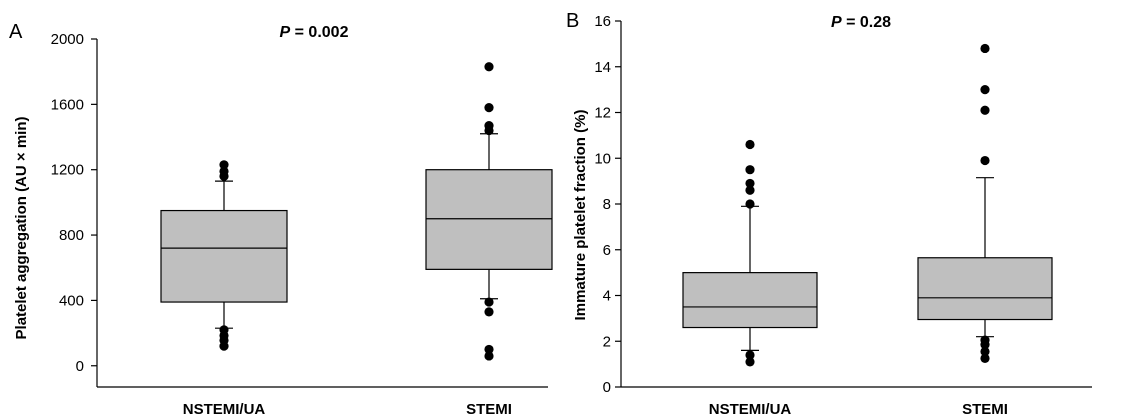 The width and height of the screenshot is (1124, 419). I want to click on panel-b-category-label: NSTEMI/UA, so click(750, 409).